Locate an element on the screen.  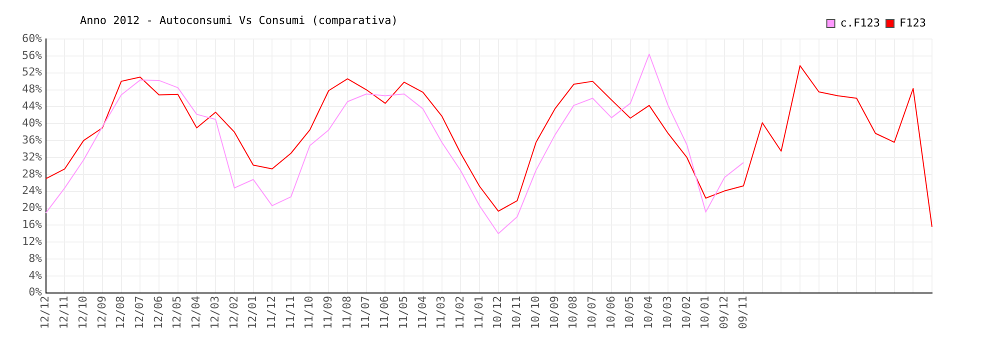
y-tick-label: 8% is located at coordinates (35, 258).